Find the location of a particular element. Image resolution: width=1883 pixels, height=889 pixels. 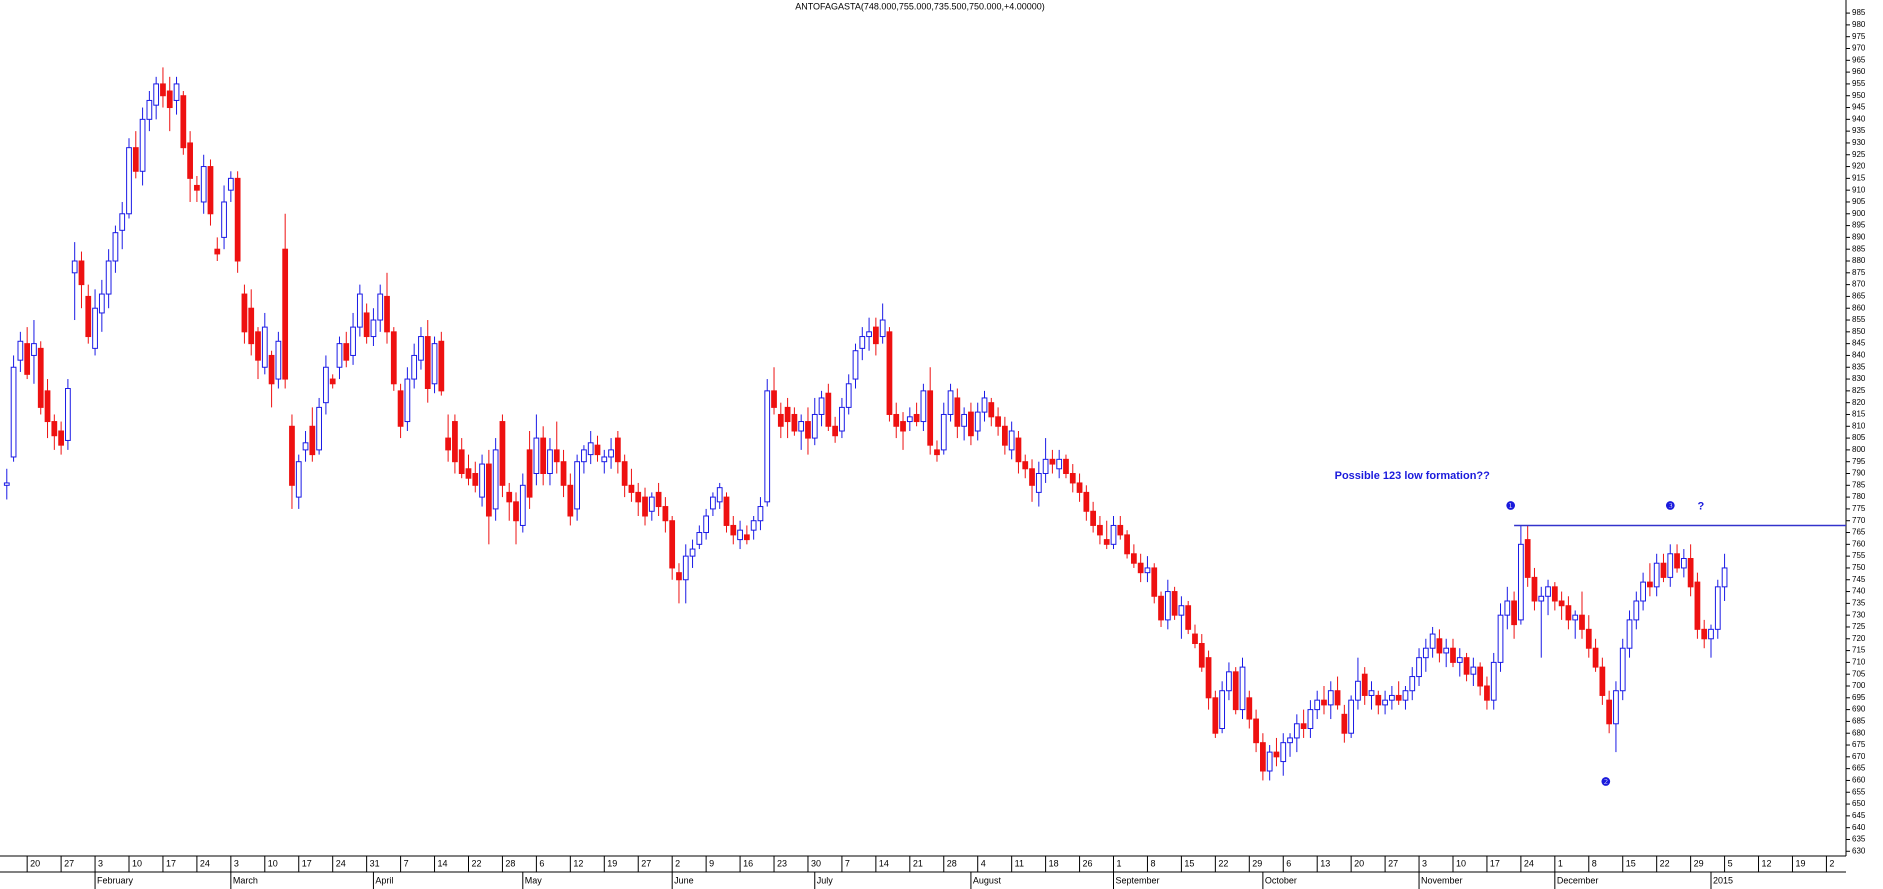

annotation: Possible 123 low formation?? is located at coordinates (1413, 476).